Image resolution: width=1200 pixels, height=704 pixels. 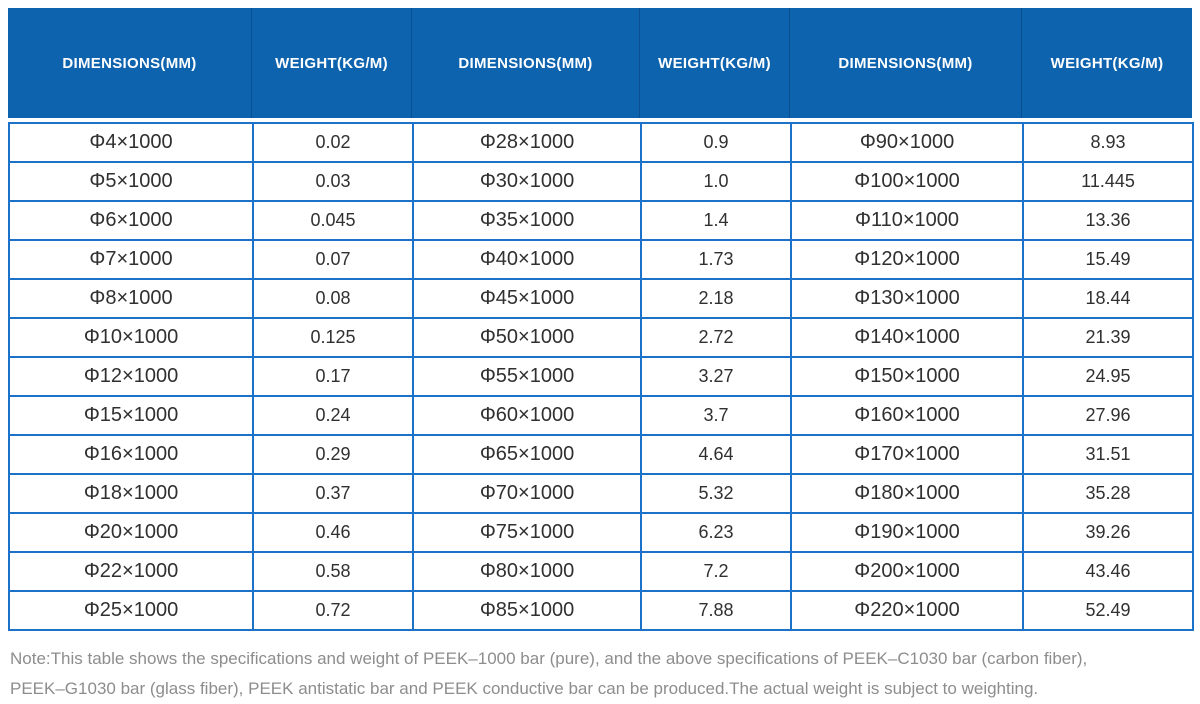 What do you see at coordinates (716, 298) in the screenshot?
I see `weight-cell: 2.18` at bounding box center [716, 298].